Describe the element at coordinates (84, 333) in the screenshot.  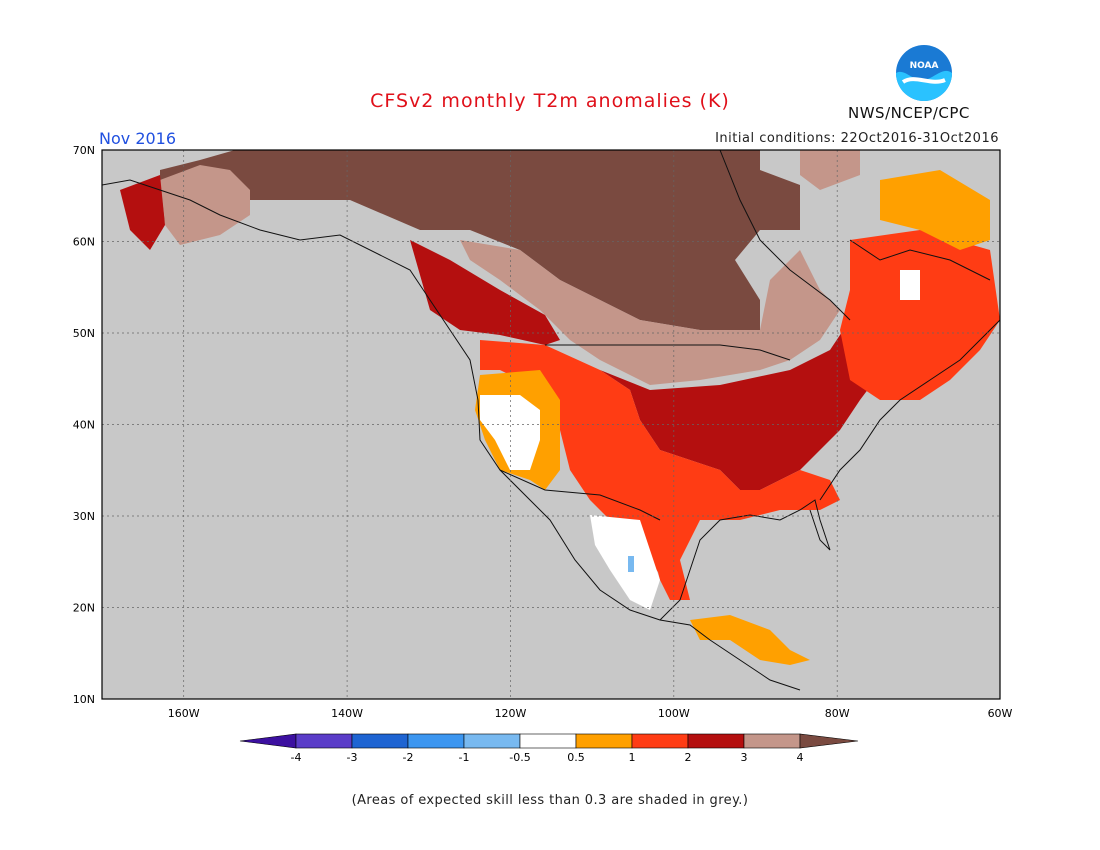
I see `lat-label: 50N` at that location.